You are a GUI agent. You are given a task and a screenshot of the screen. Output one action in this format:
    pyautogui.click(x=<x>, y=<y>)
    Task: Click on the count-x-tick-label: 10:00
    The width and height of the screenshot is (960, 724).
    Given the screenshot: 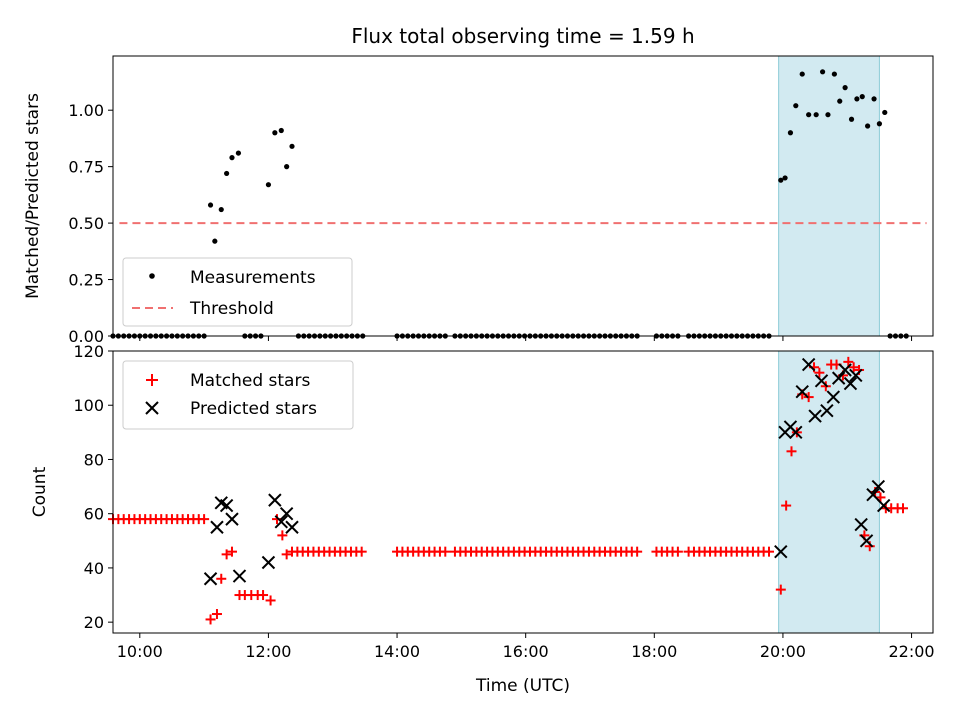 What is the action you would take?
    pyautogui.click(x=140, y=651)
    